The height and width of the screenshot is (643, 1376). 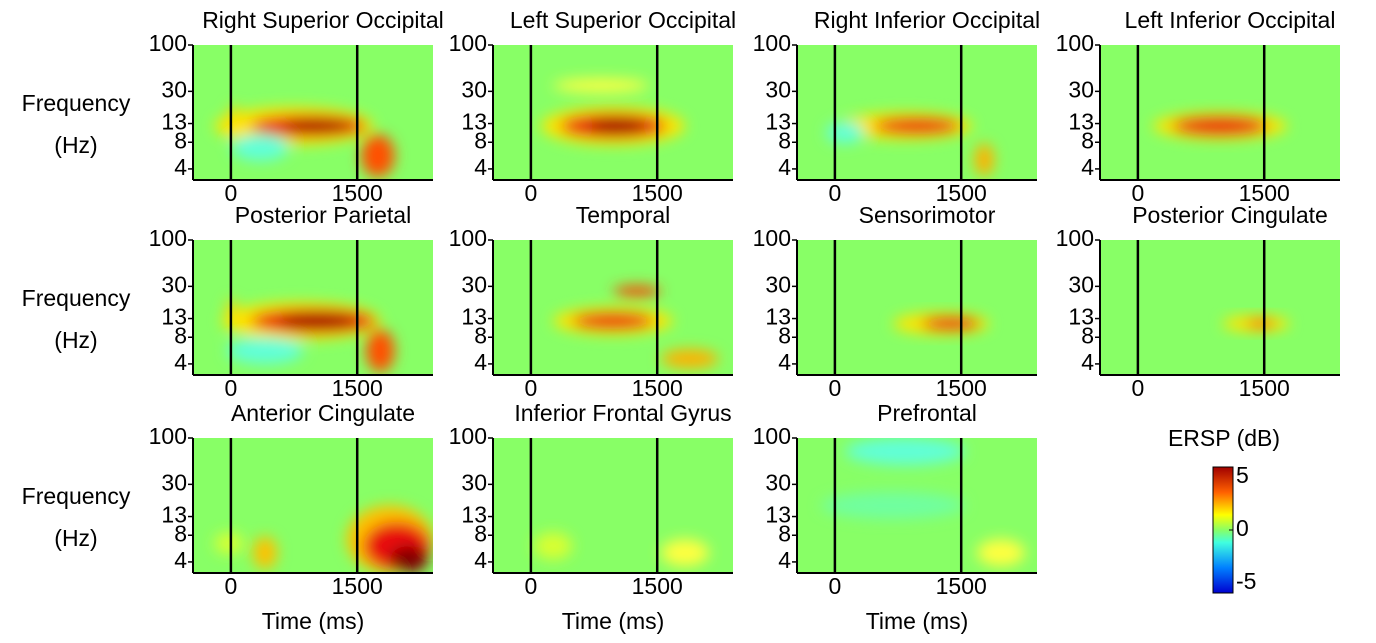 What do you see at coordinates (1224, 438) in the screenshot?
I see `colorbar-label: ERSP (dB)` at bounding box center [1224, 438].